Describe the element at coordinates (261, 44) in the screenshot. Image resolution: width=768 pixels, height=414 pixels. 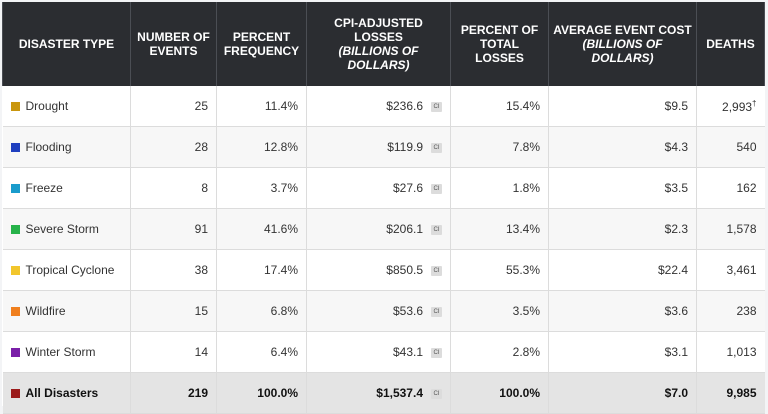
I see `header-percent-frequency: PERCENT FREQUENCY` at that location.